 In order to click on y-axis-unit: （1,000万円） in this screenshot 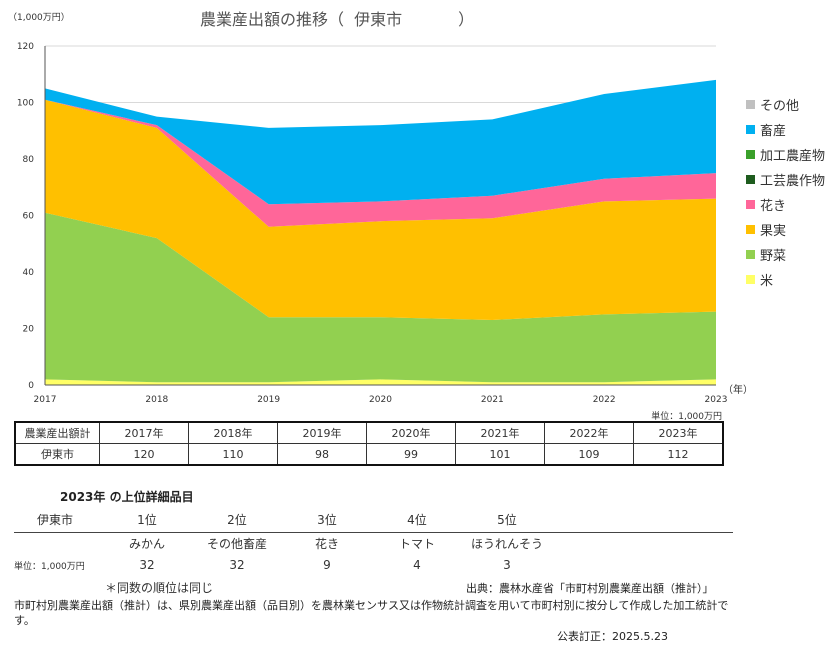, I will do `click(39, 18)`.